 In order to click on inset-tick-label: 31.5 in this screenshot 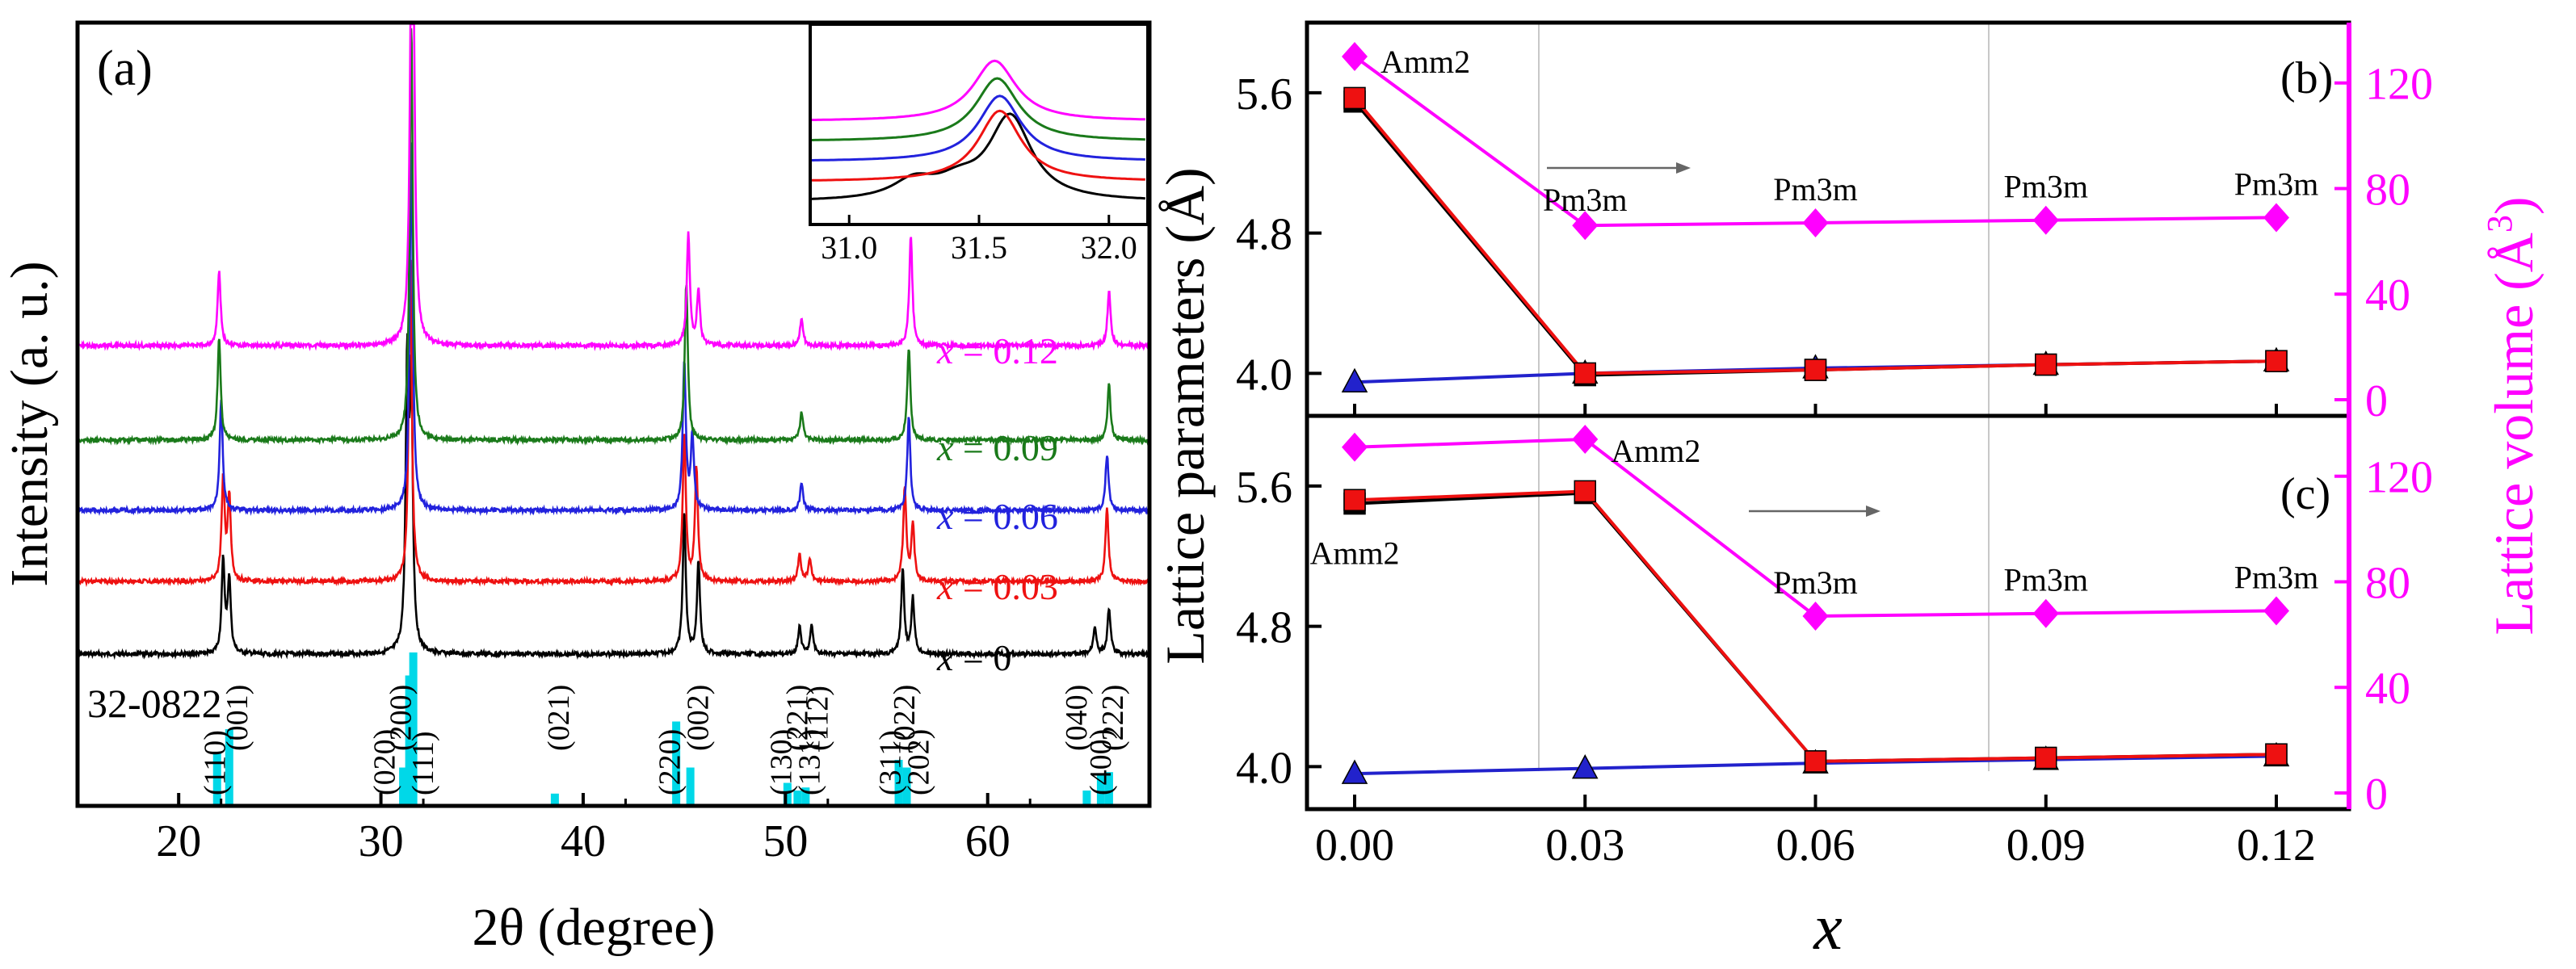, I will do `click(979, 247)`.